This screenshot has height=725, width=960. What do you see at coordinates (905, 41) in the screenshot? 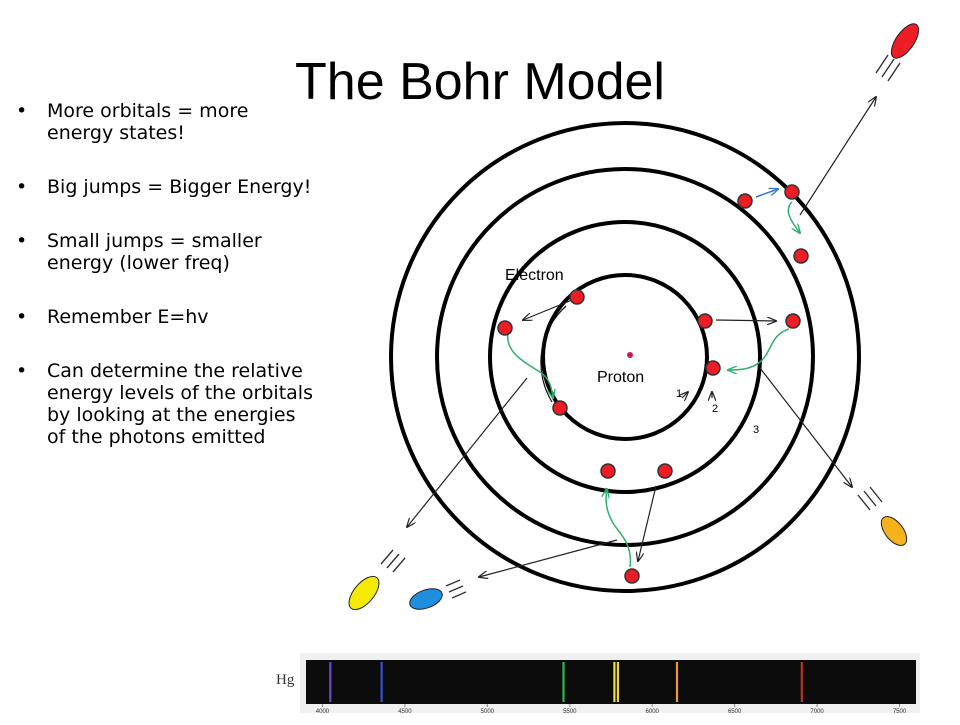
I see `photon-red` at bounding box center [905, 41].